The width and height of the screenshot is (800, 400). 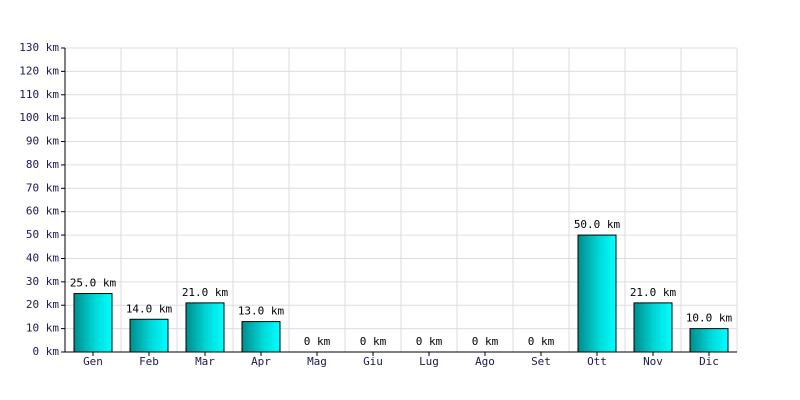 What do you see at coordinates (39, 47) in the screenshot?
I see `y-tick-label: 130 km` at bounding box center [39, 47].